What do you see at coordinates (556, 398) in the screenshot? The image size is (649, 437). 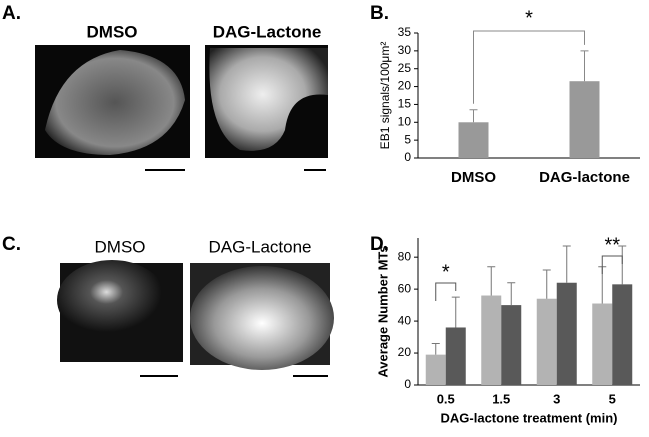 I see `x-tick-label: 3` at bounding box center [556, 398].